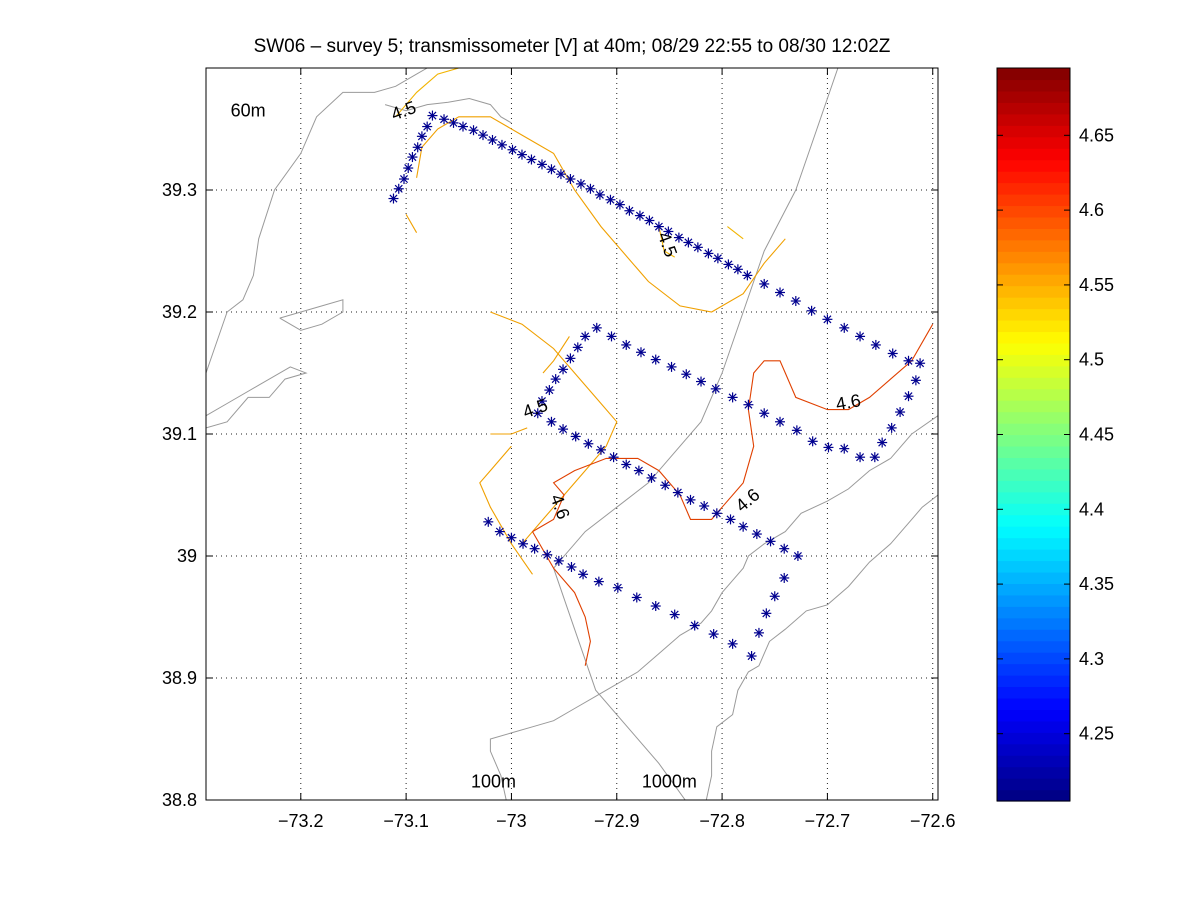 The width and height of the screenshot is (1201, 901). I want to click on y-tick-label: 38.8, so click(179, 800).